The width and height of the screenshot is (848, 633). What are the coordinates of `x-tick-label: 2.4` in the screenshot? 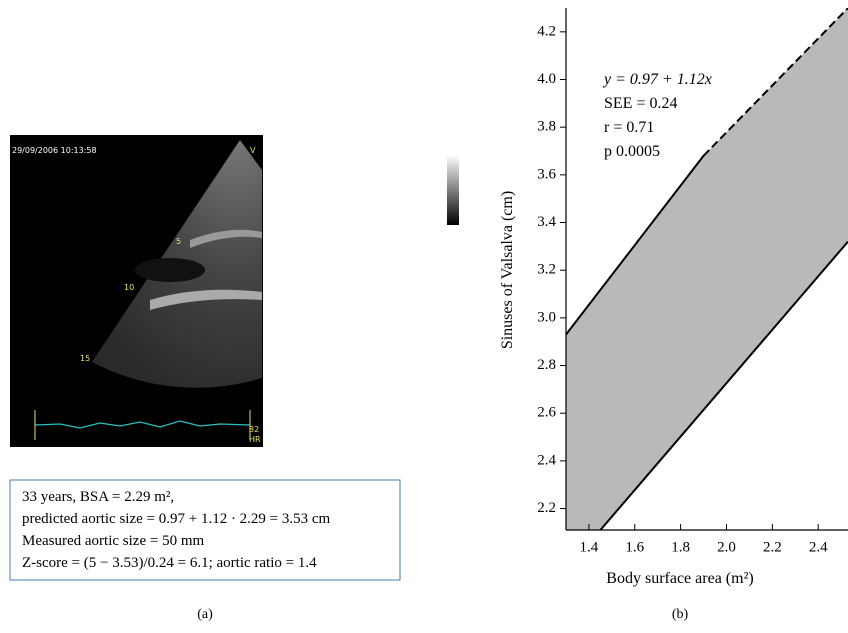 It's located at (818, 547).